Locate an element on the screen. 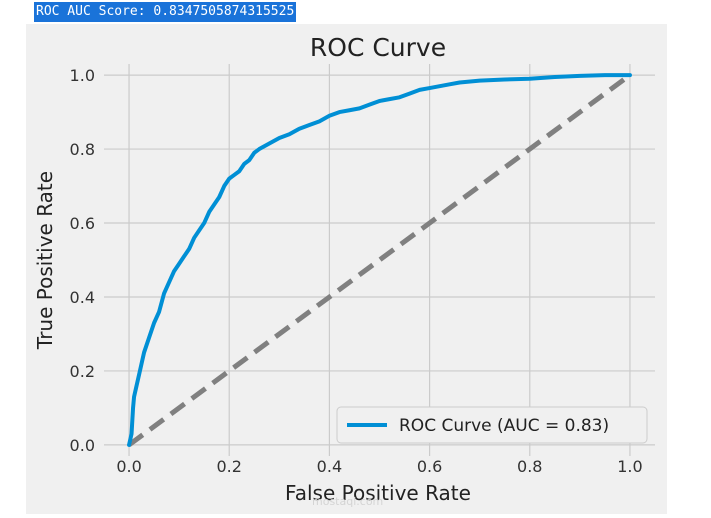 This screenshot has height=518, width=711. roc-auc-score-output: ROC AUC Score: 0.8347505874315525 is located at coordinates (165, 12).